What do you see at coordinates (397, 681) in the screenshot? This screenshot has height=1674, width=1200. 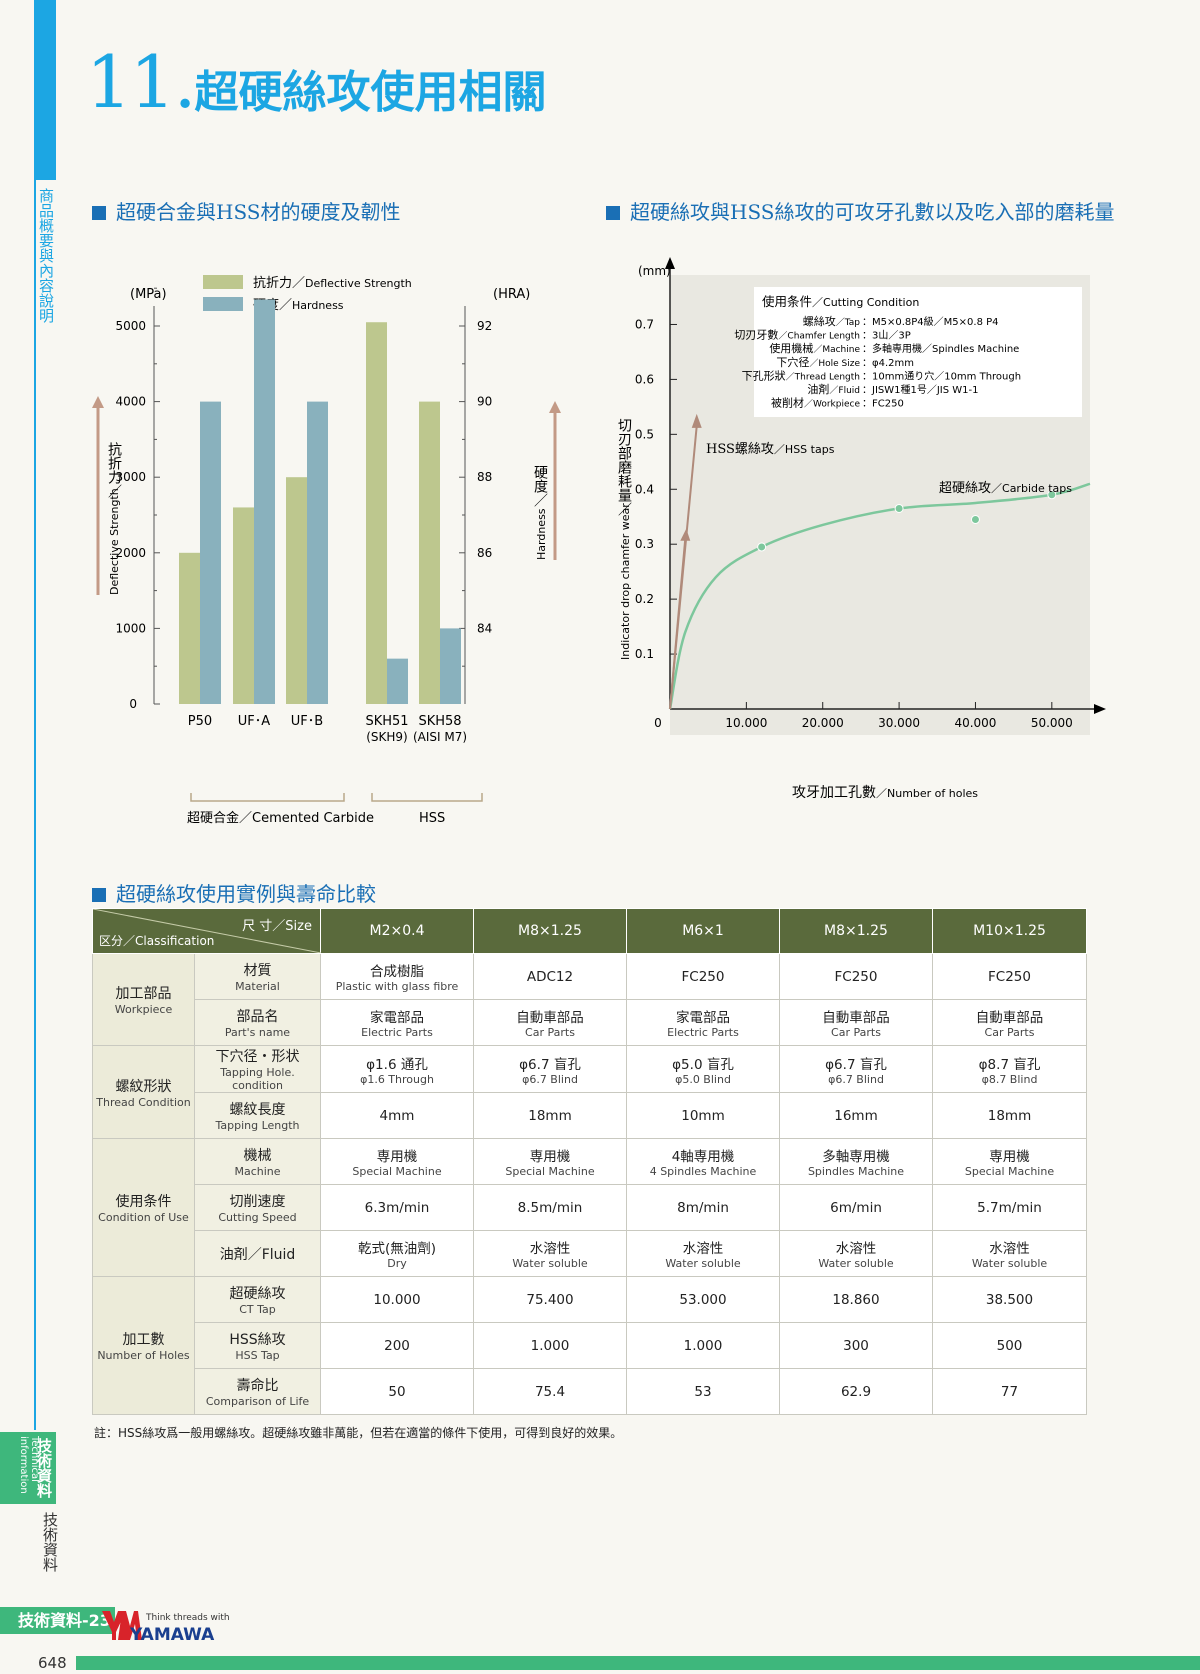 I see `bar-hardness-SKH51` at bounding box center [397, 681].